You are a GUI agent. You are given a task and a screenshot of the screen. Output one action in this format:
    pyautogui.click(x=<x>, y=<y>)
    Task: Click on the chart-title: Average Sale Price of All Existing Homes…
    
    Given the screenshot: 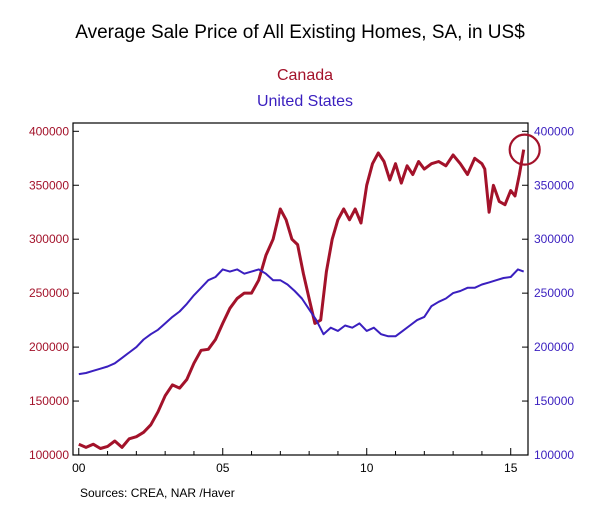 What is the action you would take?
    pyautogui.click(x=300, y=32)
    